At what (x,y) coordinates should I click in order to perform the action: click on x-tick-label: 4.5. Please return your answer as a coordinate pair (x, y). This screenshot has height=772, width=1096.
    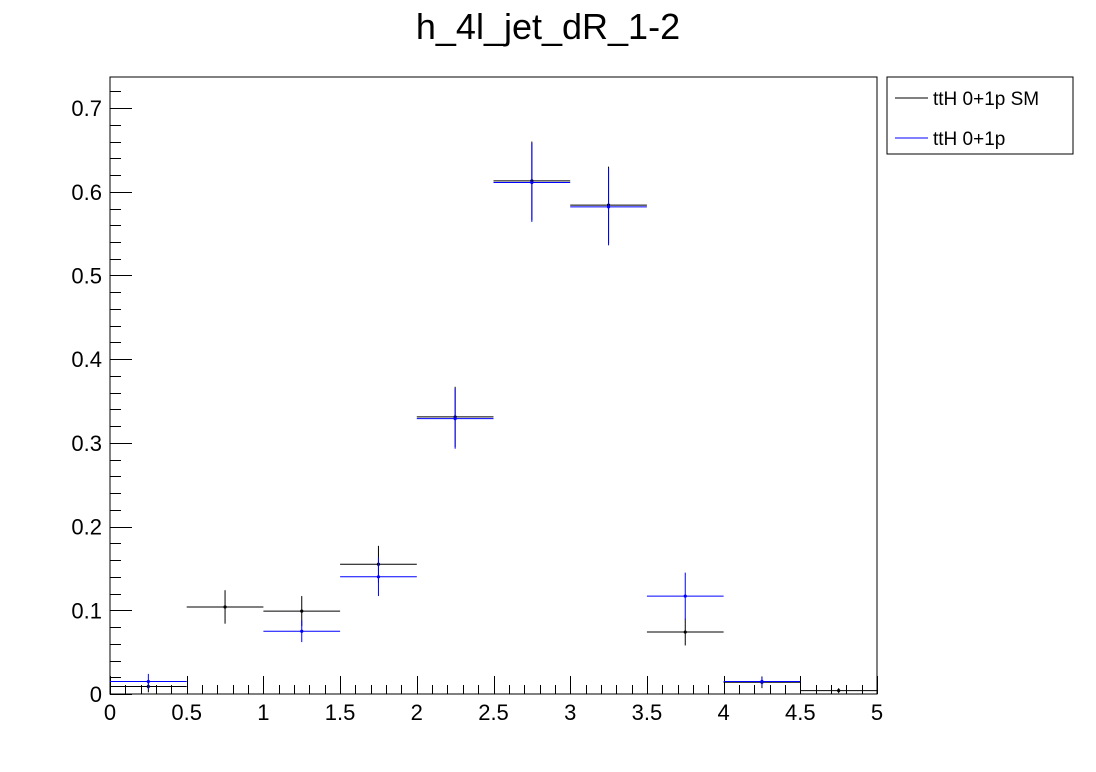
    Looking at the image, I should click on (800, 712).